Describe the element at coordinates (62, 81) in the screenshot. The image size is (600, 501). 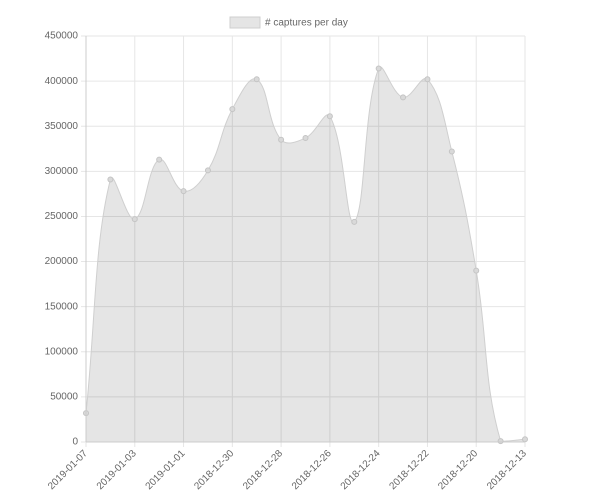
I see `y-tick-label: 400000` at that location.